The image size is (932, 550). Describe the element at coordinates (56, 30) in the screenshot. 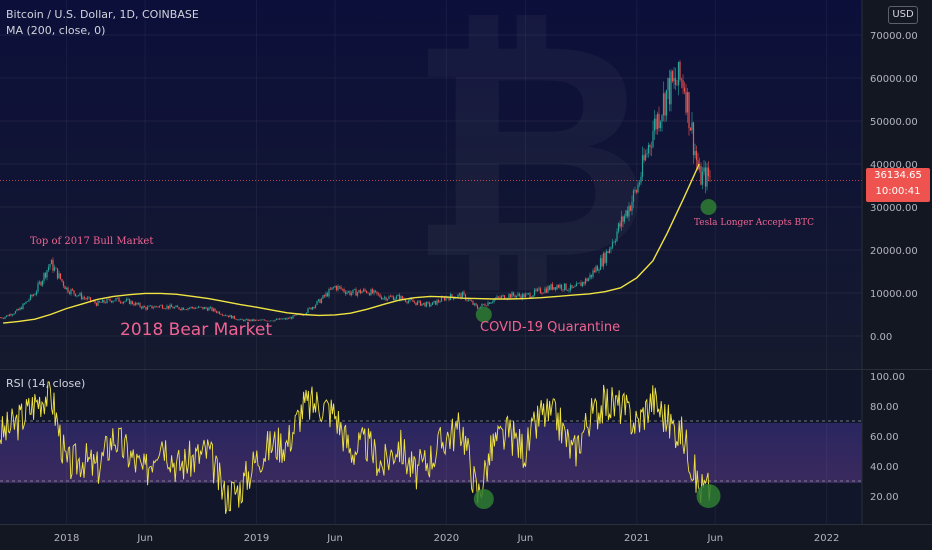

I see `ma-legend: MA (200, close, 0)` at that location.